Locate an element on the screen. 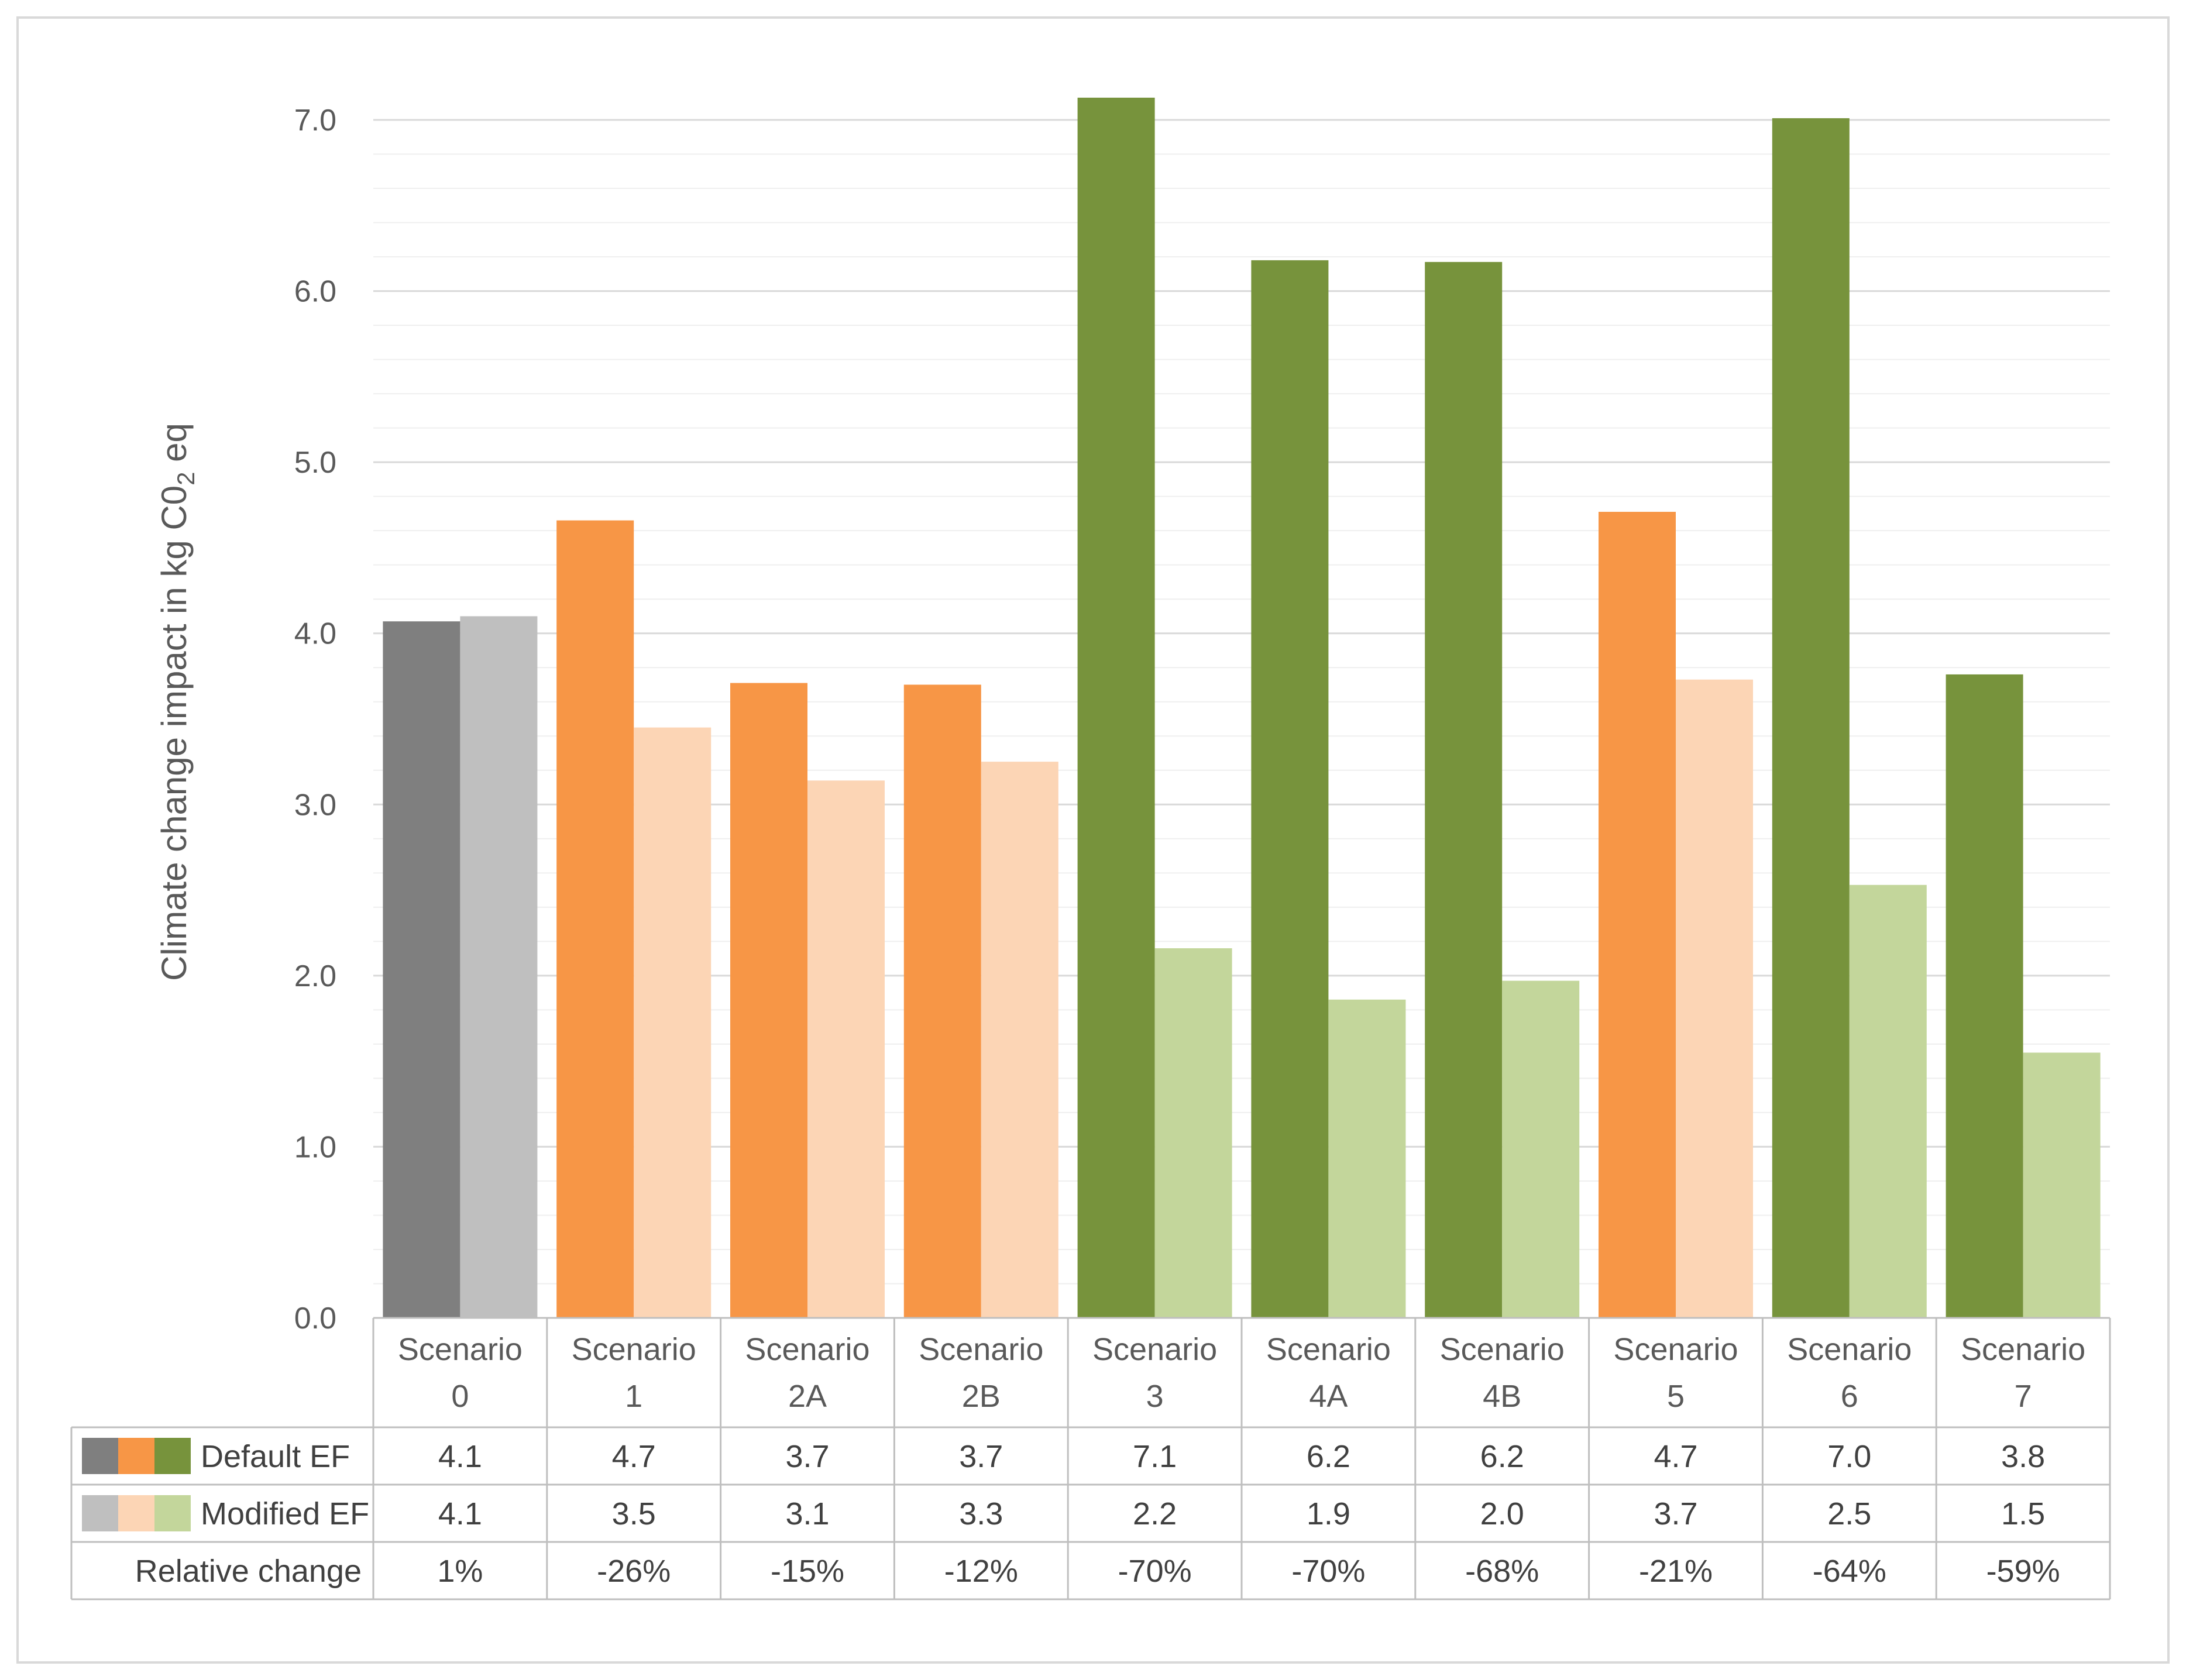  relative-change-value: 1% is located at coordinates (460, 1571).